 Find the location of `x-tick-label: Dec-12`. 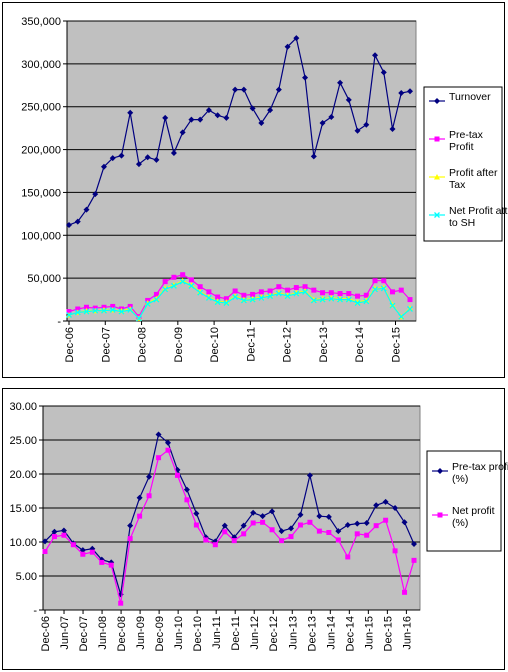

x-tick-label: Dec-12 is located at coordinates (288, 344).